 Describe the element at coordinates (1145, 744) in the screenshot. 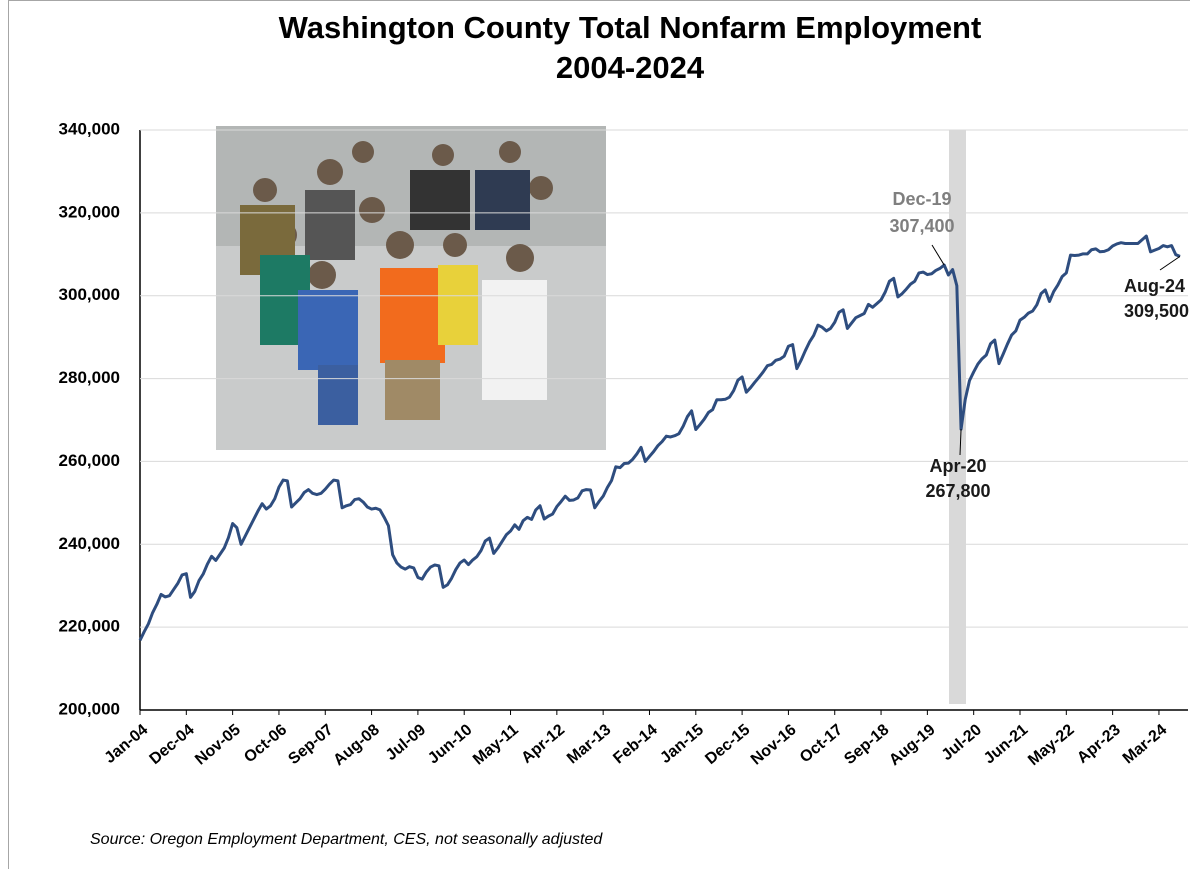

I see `x-tick-label: Mar-24` at that location.